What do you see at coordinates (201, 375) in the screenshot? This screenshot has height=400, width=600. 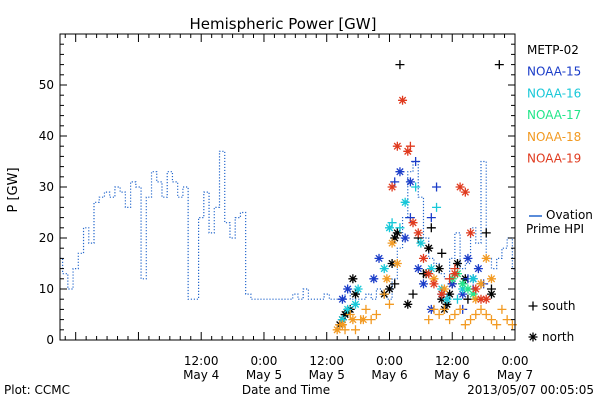 I see `x-tick-label-date: May 4` at bounding box center [201, 375].